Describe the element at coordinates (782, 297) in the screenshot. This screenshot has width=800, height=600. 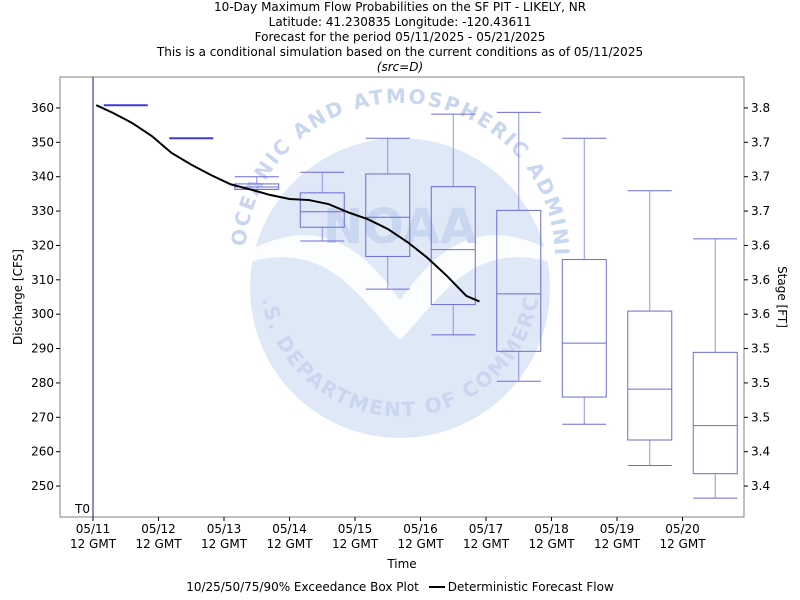
I see `y2-axis-label: Stage [FT]` at that location.